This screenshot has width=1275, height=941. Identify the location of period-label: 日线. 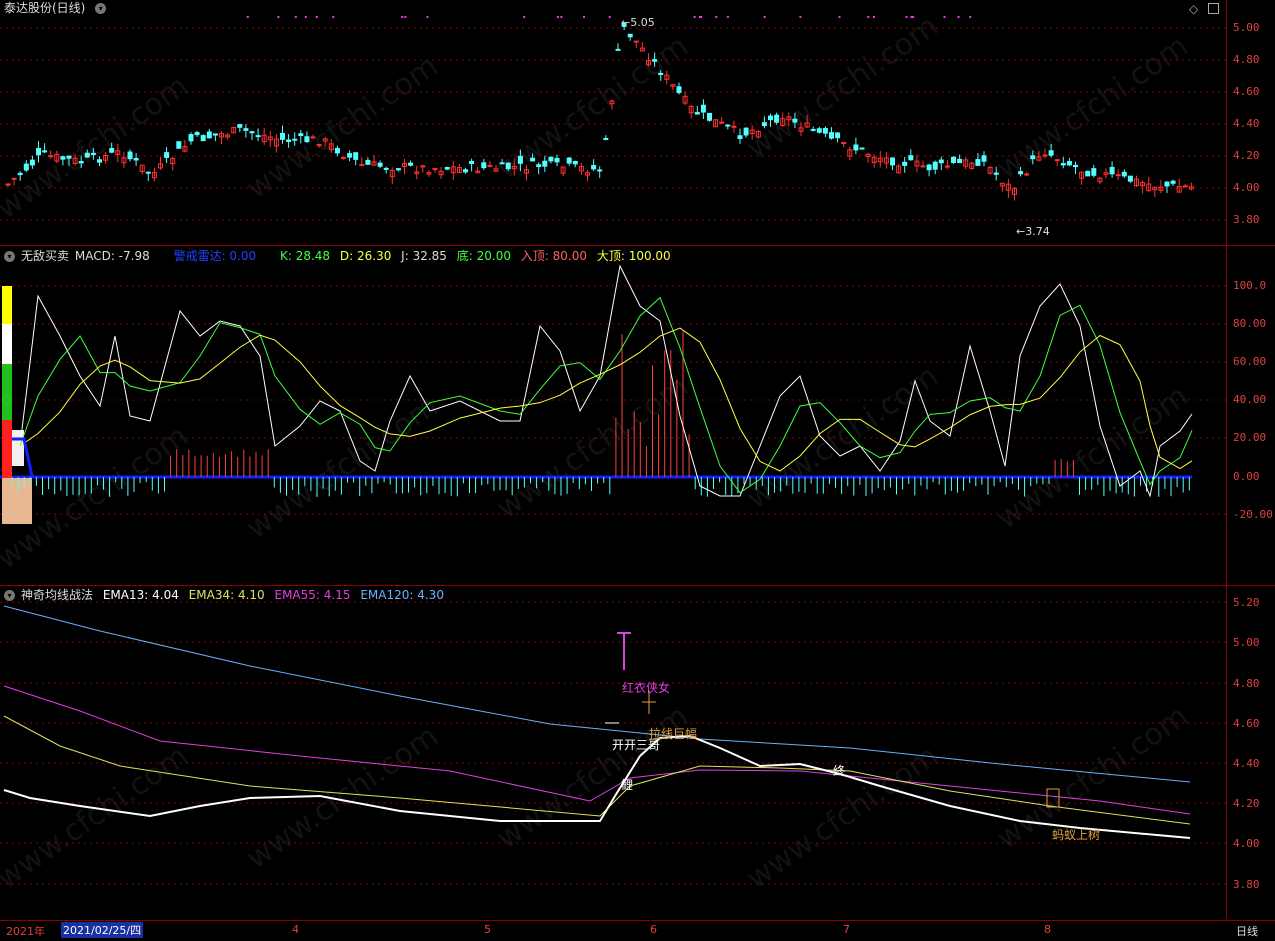
(1247, 931).